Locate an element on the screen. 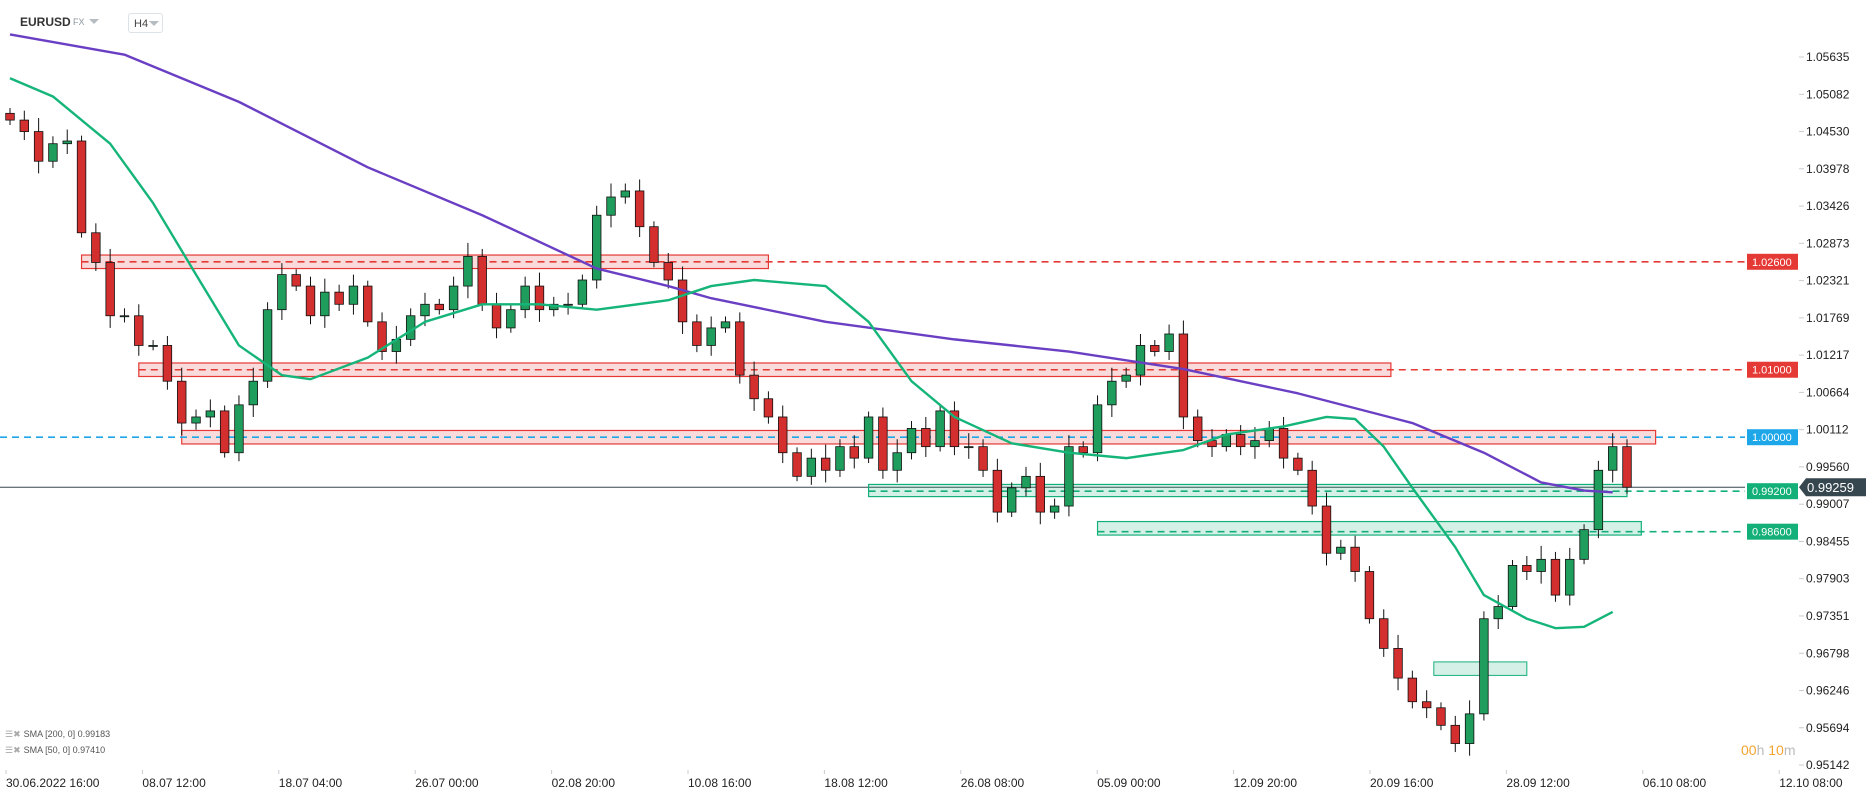  y-tick-label: 1.02321 is located at coordinates (1828, 281).